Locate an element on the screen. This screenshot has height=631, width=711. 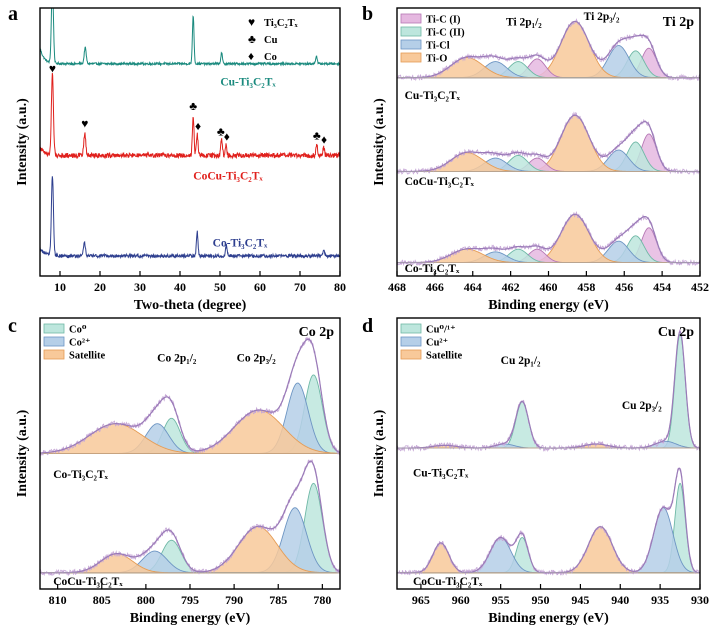
legend-symbol-1: ♣ is located at coordinates (252, 39).